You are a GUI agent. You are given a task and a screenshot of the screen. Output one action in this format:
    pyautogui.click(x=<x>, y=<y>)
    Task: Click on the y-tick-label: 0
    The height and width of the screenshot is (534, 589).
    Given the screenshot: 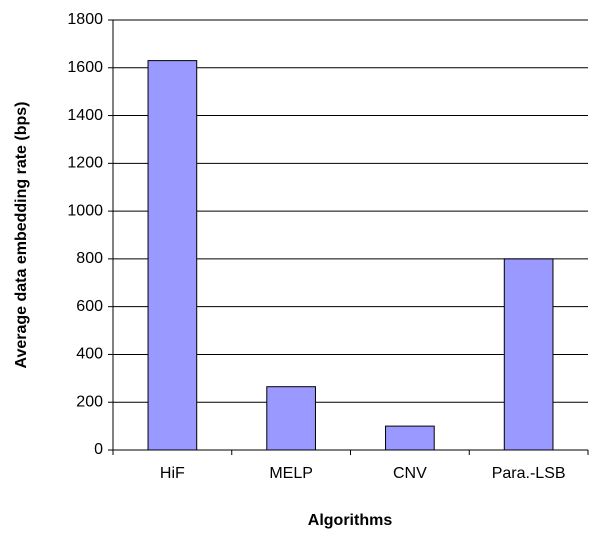 What is the action you would take?
    pyautogui.click(x=98, y=449)
    